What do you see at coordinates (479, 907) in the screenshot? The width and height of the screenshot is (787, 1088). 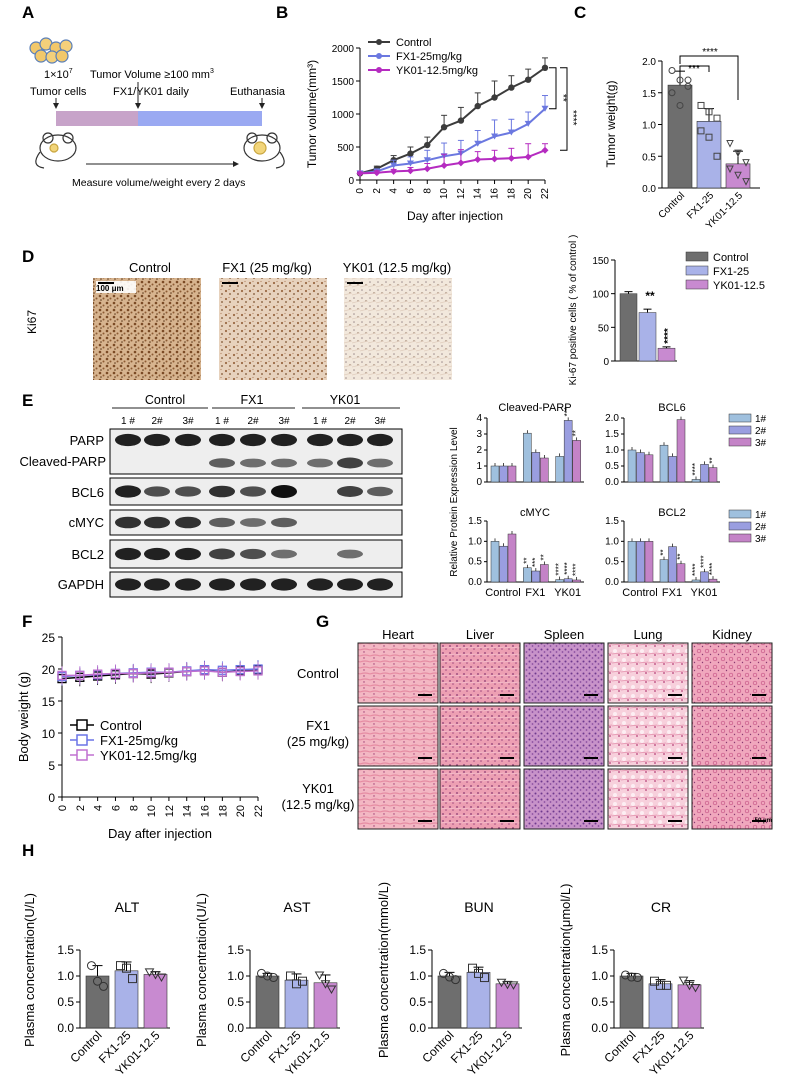 I see `subchart-title: BUN` at bounding box center [479, 907].